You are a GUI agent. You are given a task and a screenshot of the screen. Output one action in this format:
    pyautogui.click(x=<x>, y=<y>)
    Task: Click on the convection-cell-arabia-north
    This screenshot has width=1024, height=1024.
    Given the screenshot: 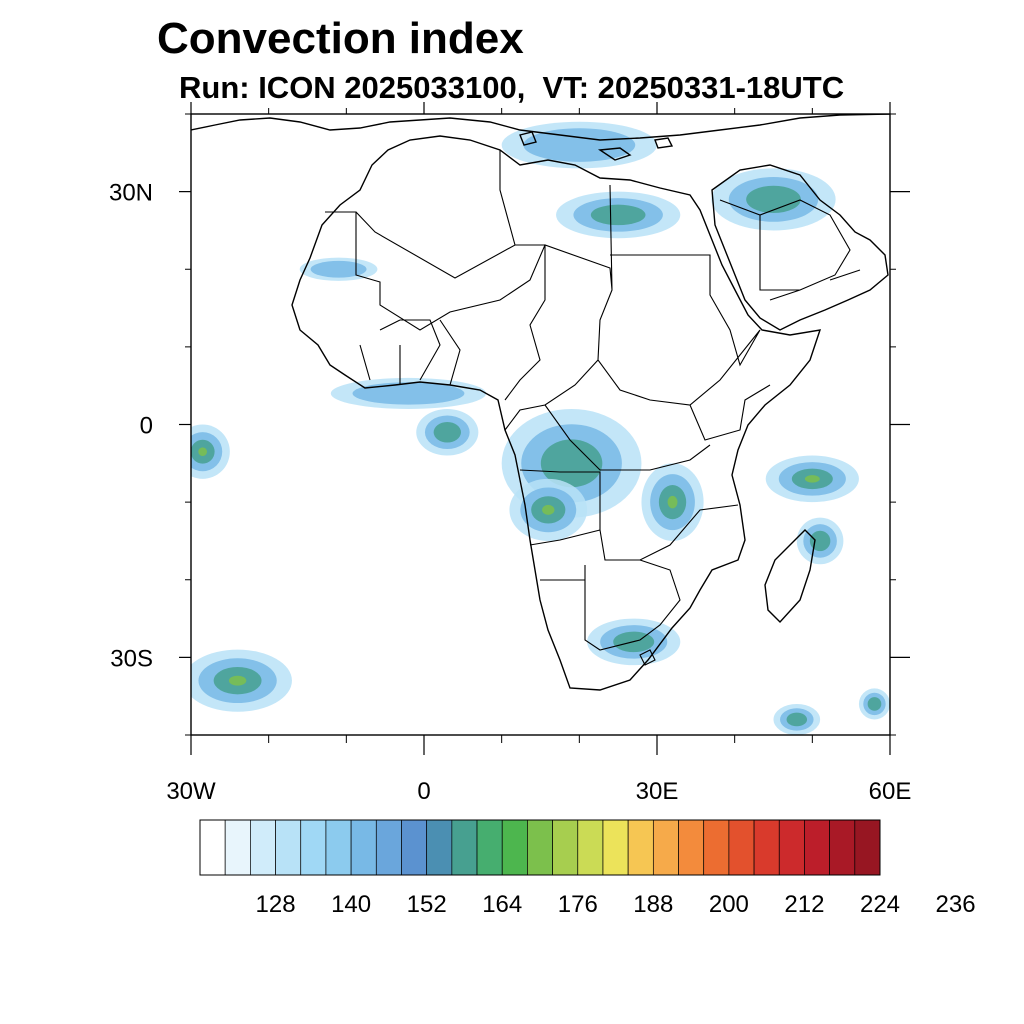 What is the action you would take?
    pyautogui.click(x=773, y=199)
    